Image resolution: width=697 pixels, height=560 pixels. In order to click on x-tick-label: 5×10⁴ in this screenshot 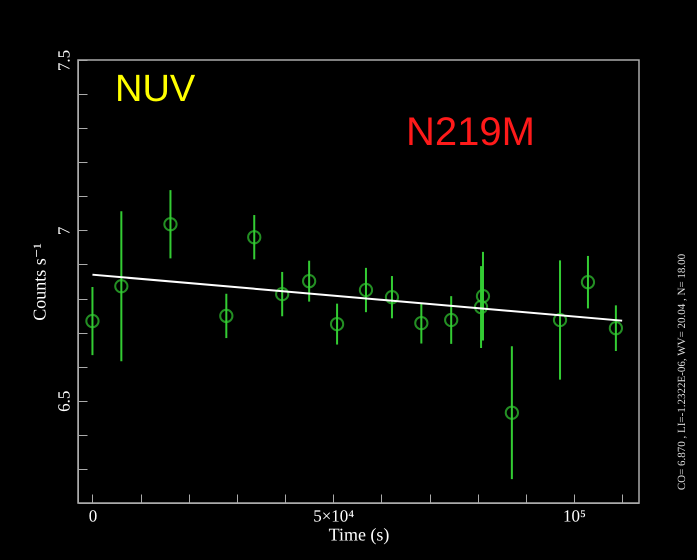, I will do `click(333, 516)`.